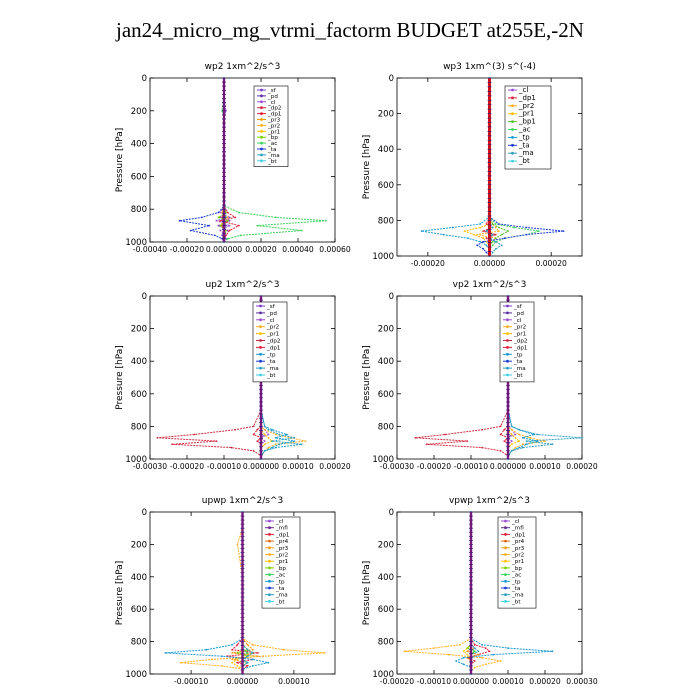 This screenshot has height=700, width=700. What do you see at coordinates (517, 596) in the screenshot?
I see `legend-label: _ma` at bounding box center [517, 596].